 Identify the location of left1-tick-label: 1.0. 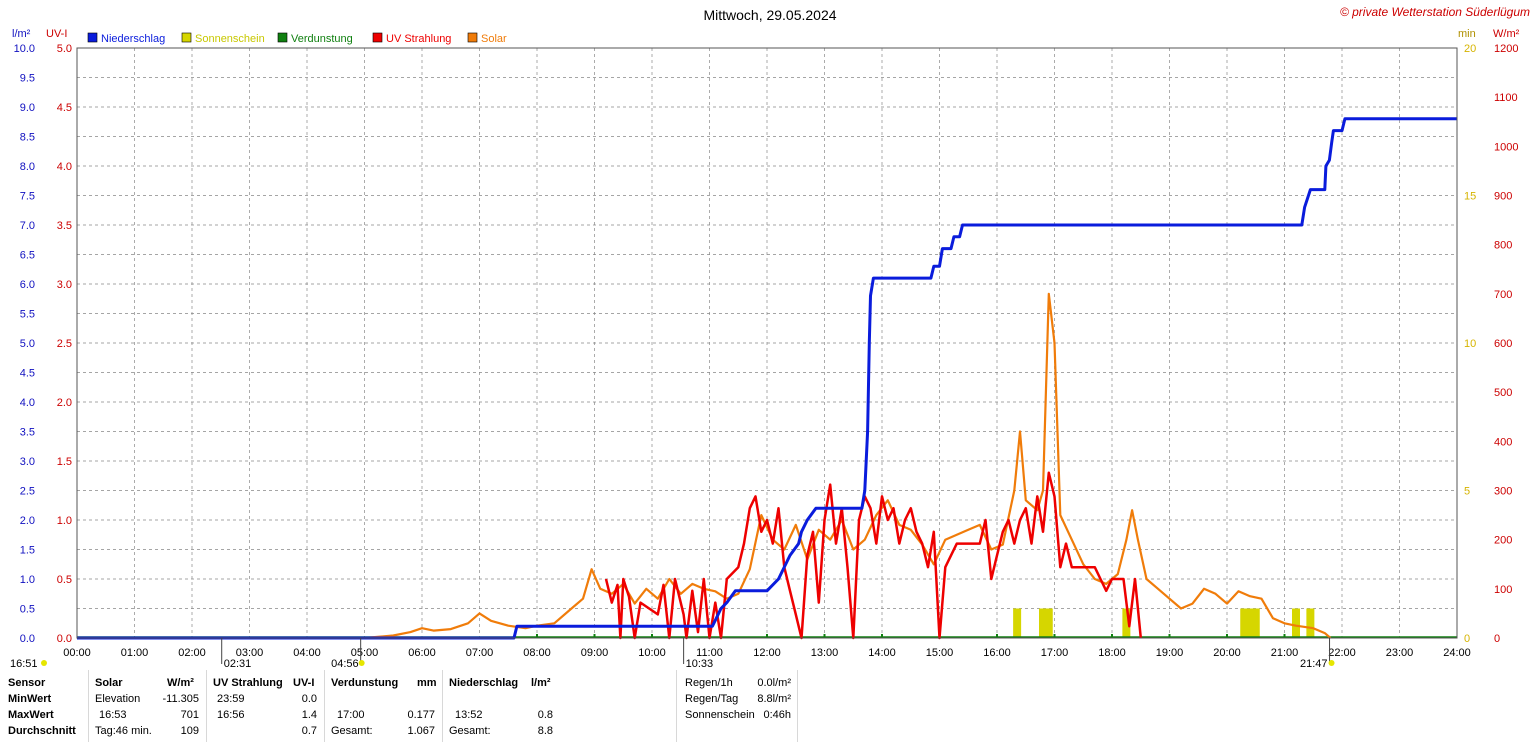
(27, 580).